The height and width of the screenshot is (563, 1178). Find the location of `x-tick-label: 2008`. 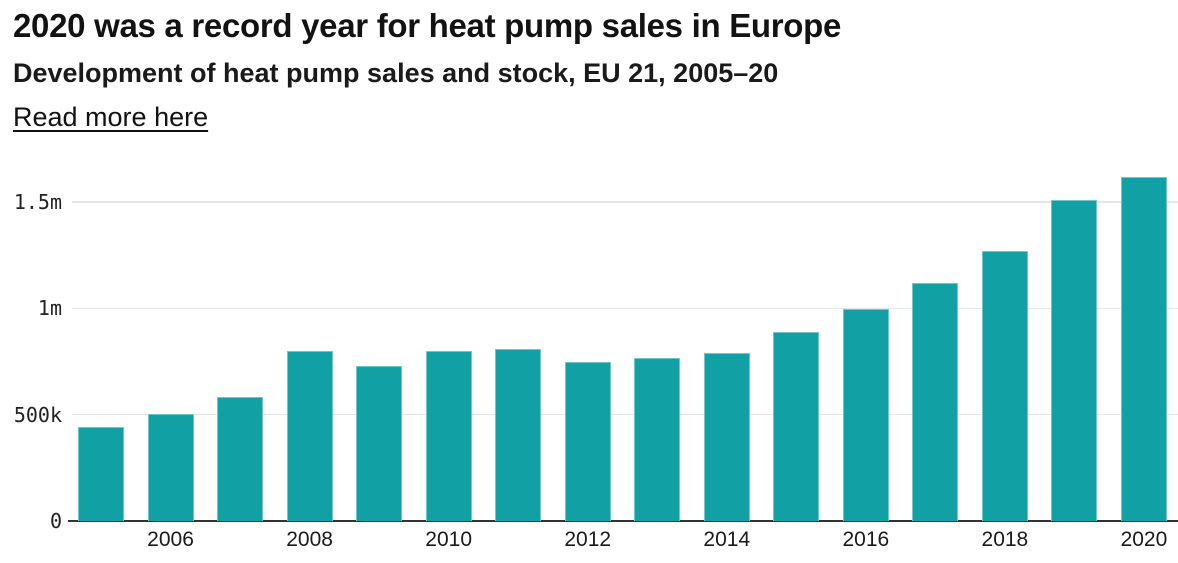

x-tick-label: 2008 is located at coordinates (309, 539).